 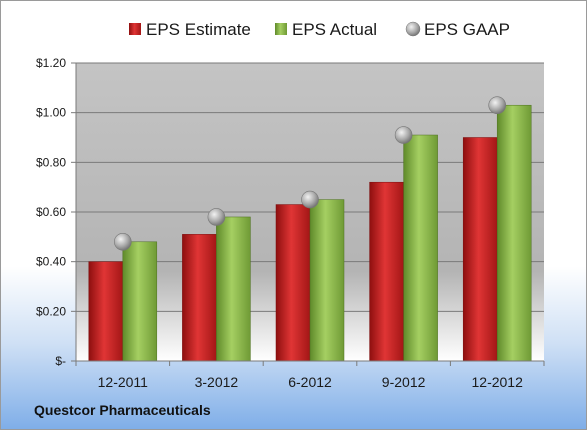 I want to click on y-tick-label: $1.00, so click(x=51, y=113).